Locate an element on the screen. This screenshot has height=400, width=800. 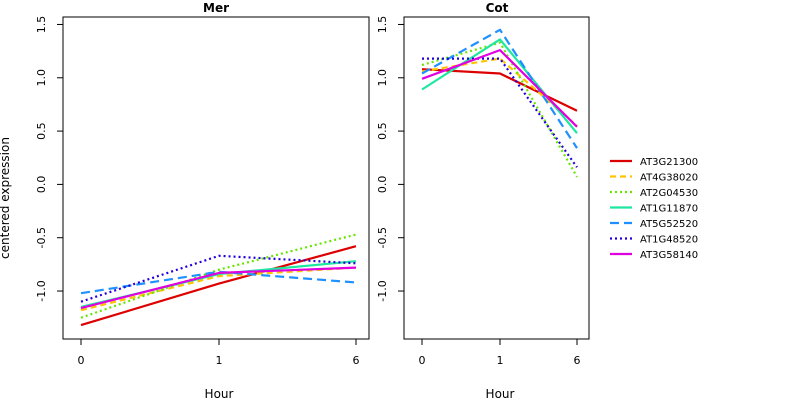
mer-y-tick-label: -1.0 is located at coordinates (41, 290).